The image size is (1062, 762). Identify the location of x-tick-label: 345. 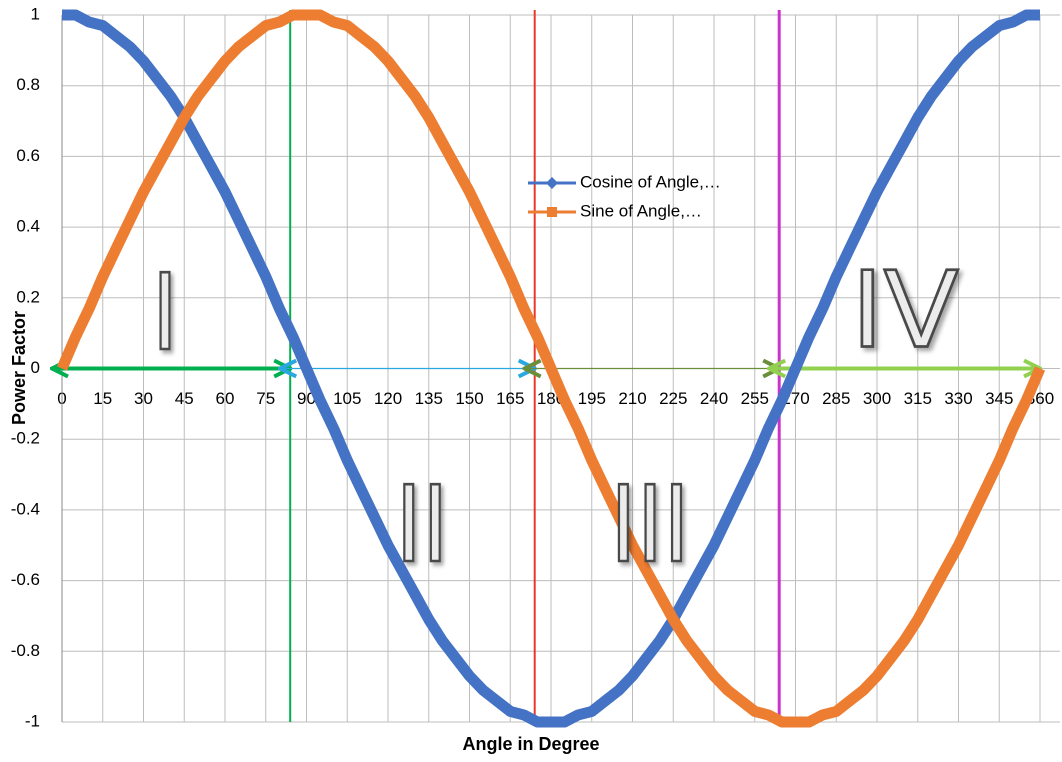
(999, 398).